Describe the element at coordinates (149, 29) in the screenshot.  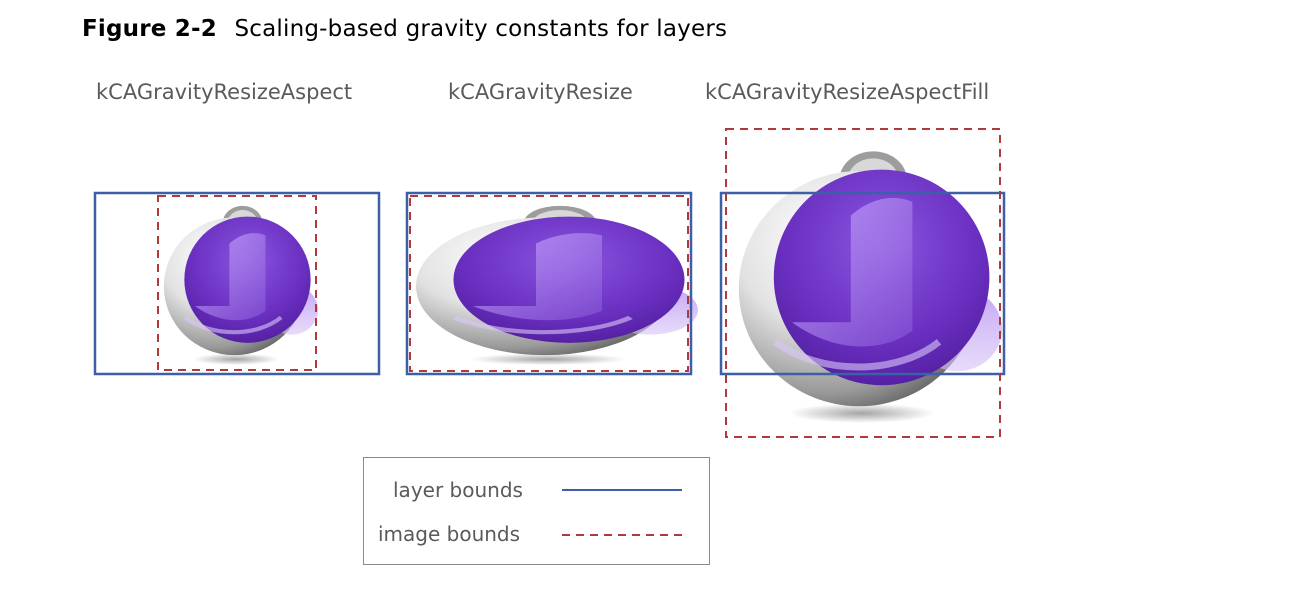
I see `figure-number: Figure 2-2` at that location.